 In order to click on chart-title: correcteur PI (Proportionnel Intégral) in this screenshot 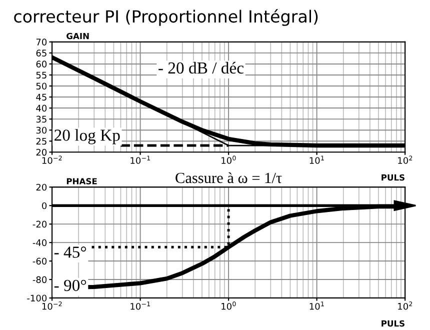, I will do `click(166, 17)`.